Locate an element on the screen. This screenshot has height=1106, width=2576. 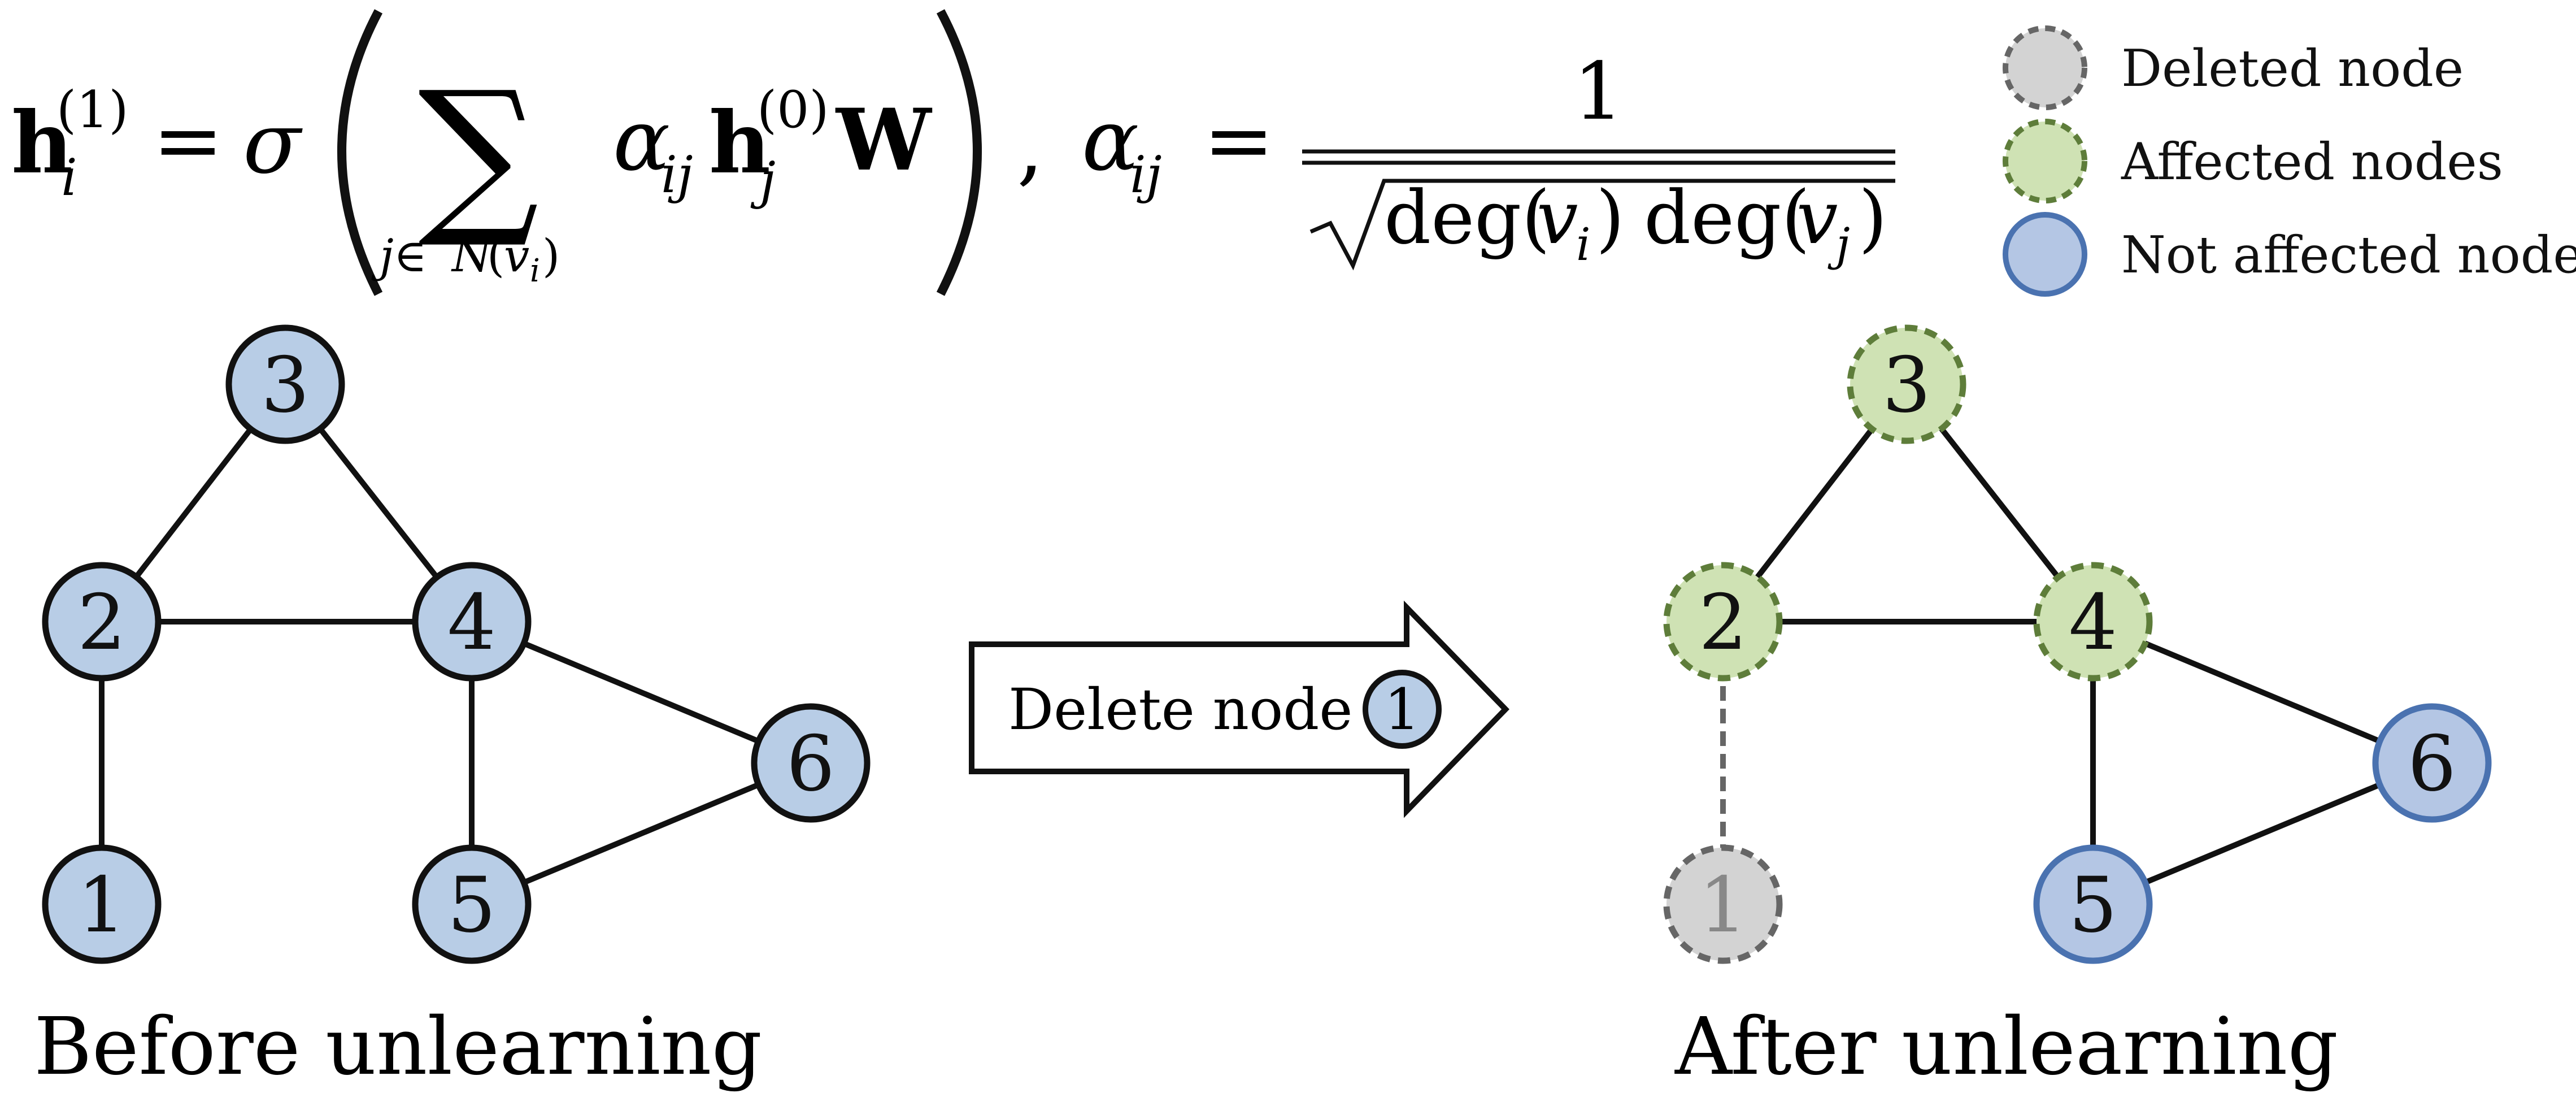
formula-vi: v is located at coordinates (1557, 218).